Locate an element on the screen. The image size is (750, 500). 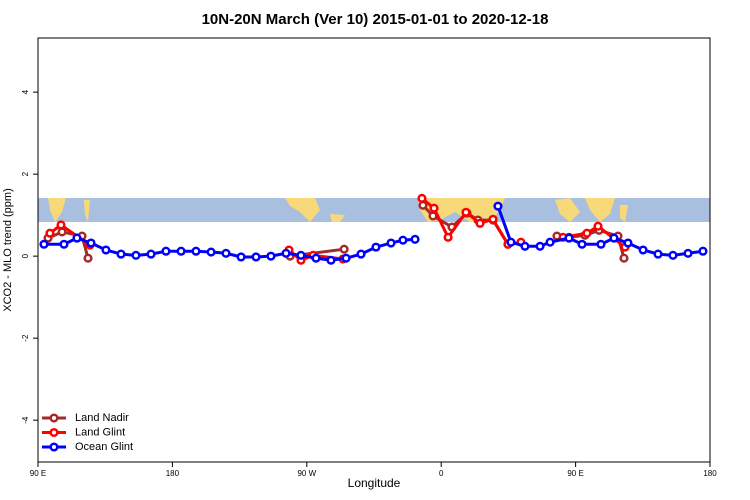
x-tick-label: 0 is located at coordinates (441, 473).